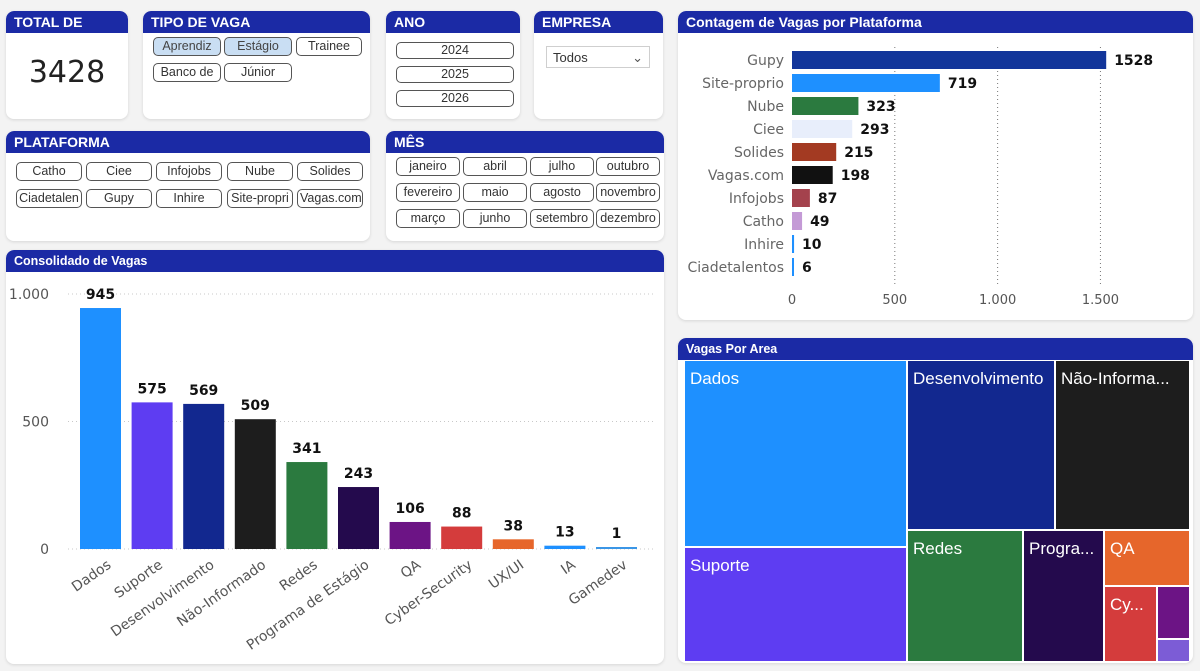  Describe the element at coordinates (617, 534) in the screenshot. I see `data-label-gamedev: 1` at that location.